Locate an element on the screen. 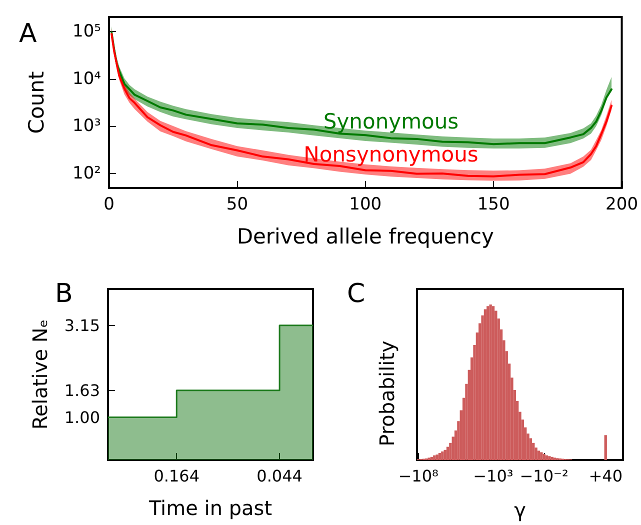  x-tick-label: +40 is located at coordinates (605, 476).